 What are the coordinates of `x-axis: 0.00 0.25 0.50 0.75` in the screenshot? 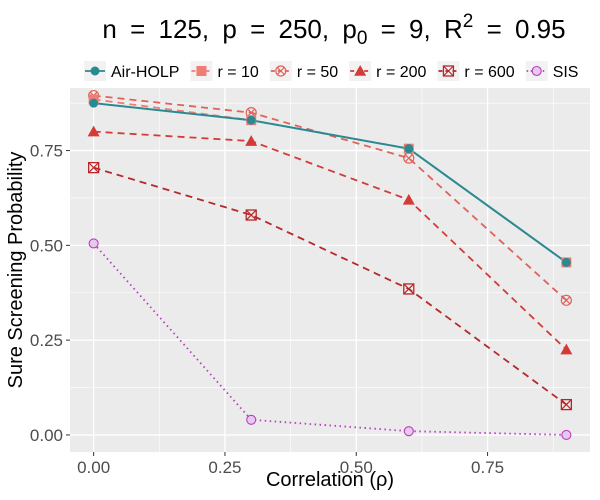 It's located at (290, 464).